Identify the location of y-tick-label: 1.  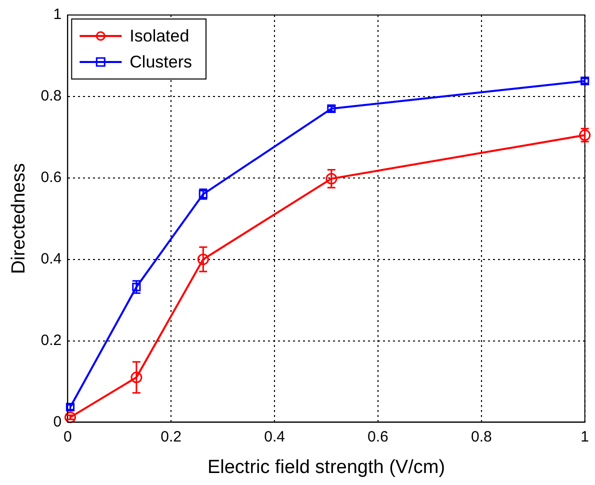
(57, 15).